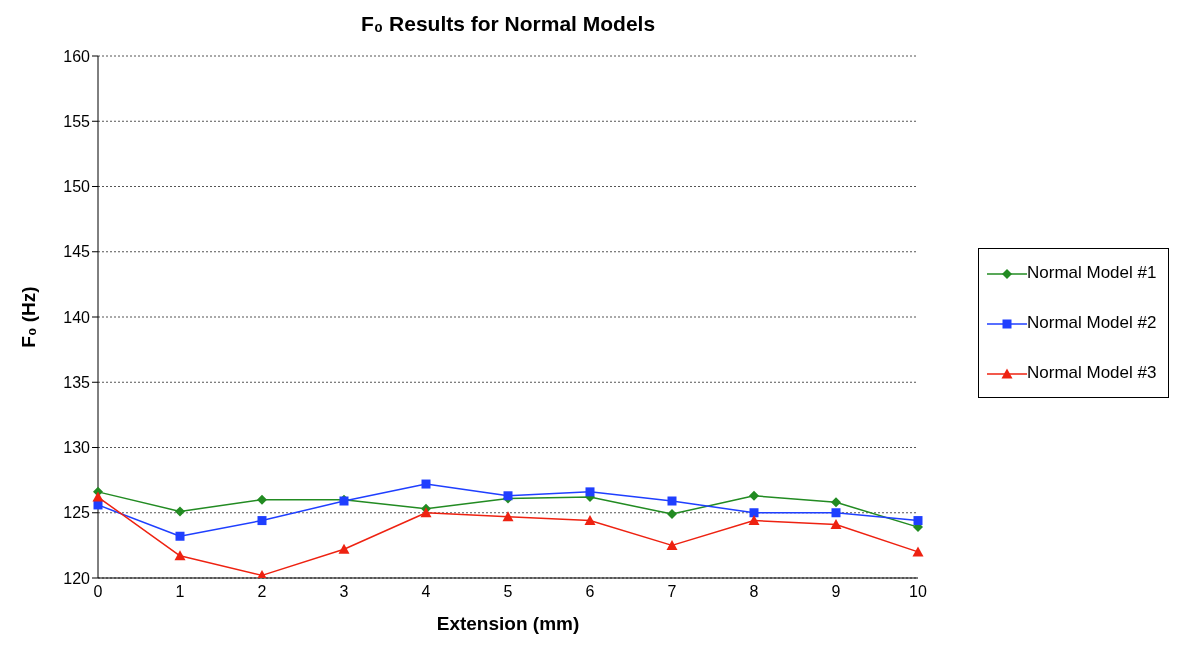 This screenshot has width=1202, height=654. I want to click on y-tick-label: 155, so click(77, 121).